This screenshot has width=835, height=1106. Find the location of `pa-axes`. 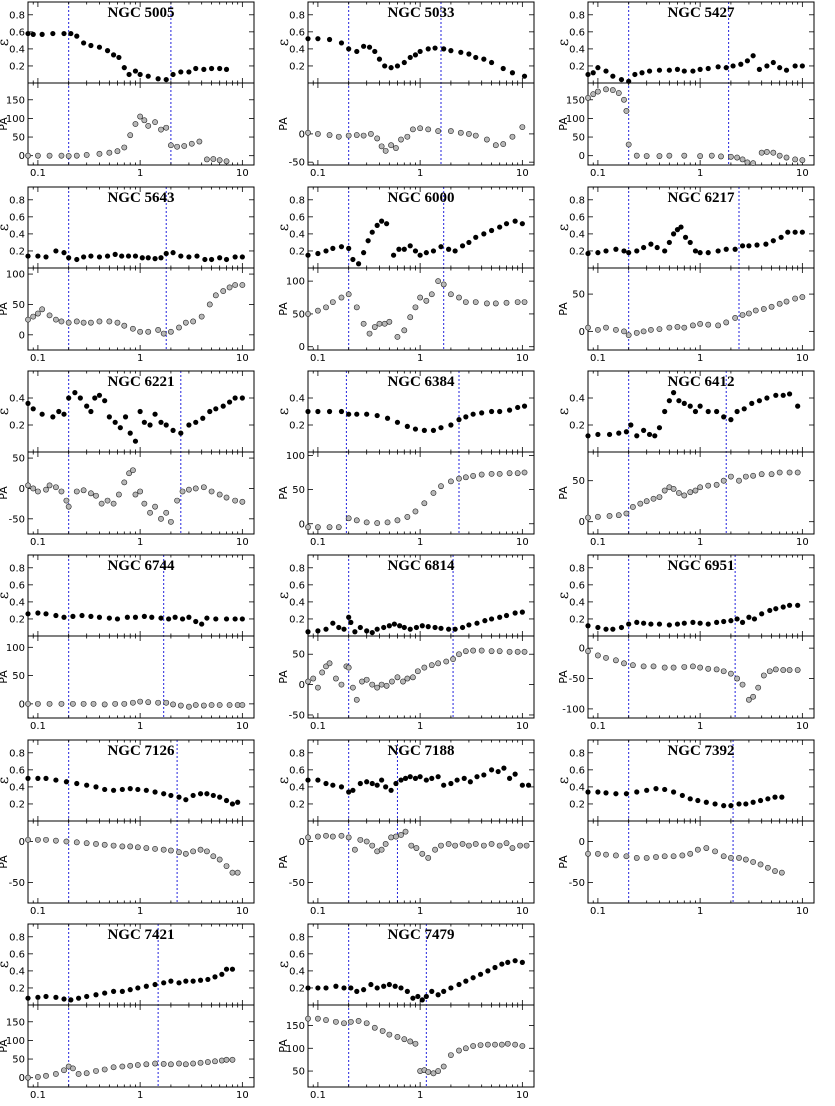

pa-axes is located at coordinates (421, 493).